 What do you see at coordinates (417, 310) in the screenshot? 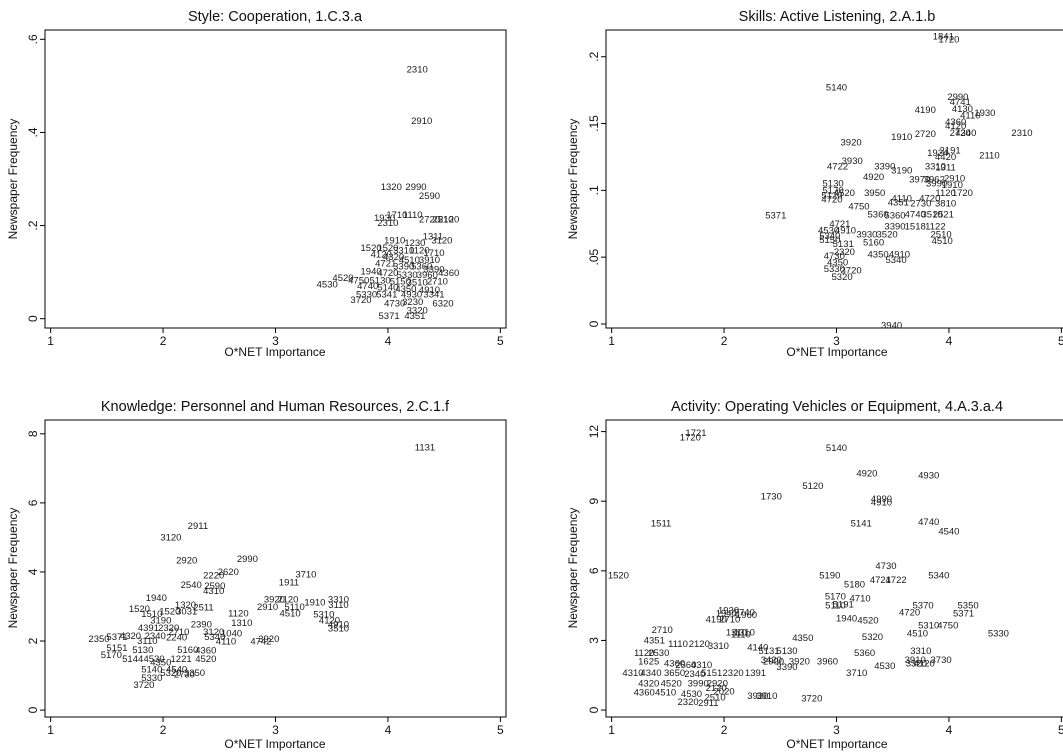
I see `point-label: 3320` at bounding box center [417, 310].